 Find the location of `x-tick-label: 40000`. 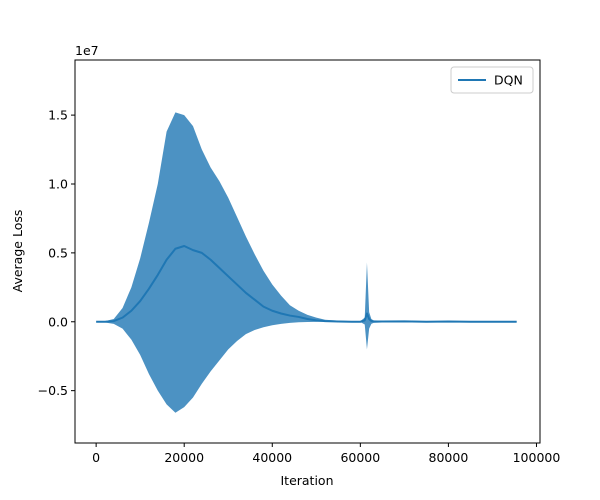

x-tick-label: 40000 is located at coordinates (272, 457).